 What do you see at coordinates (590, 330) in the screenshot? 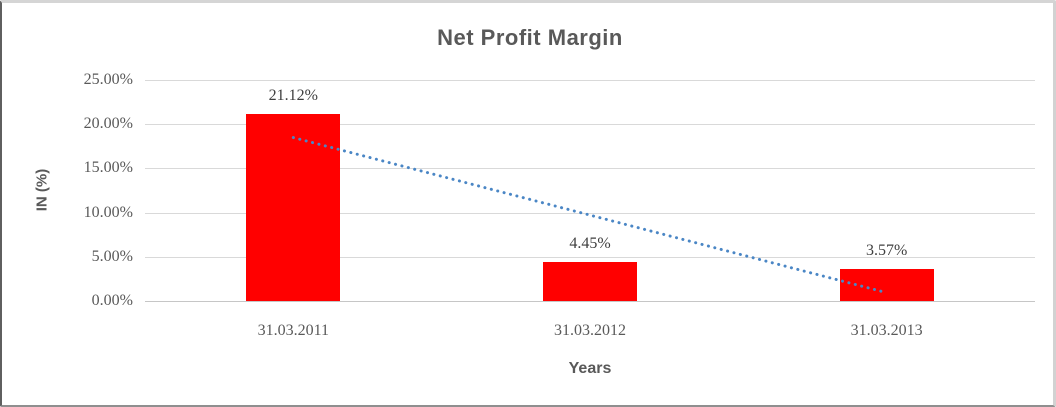
I see `x-tick-label: 31.03.2012` at bounding box center [590, 330].